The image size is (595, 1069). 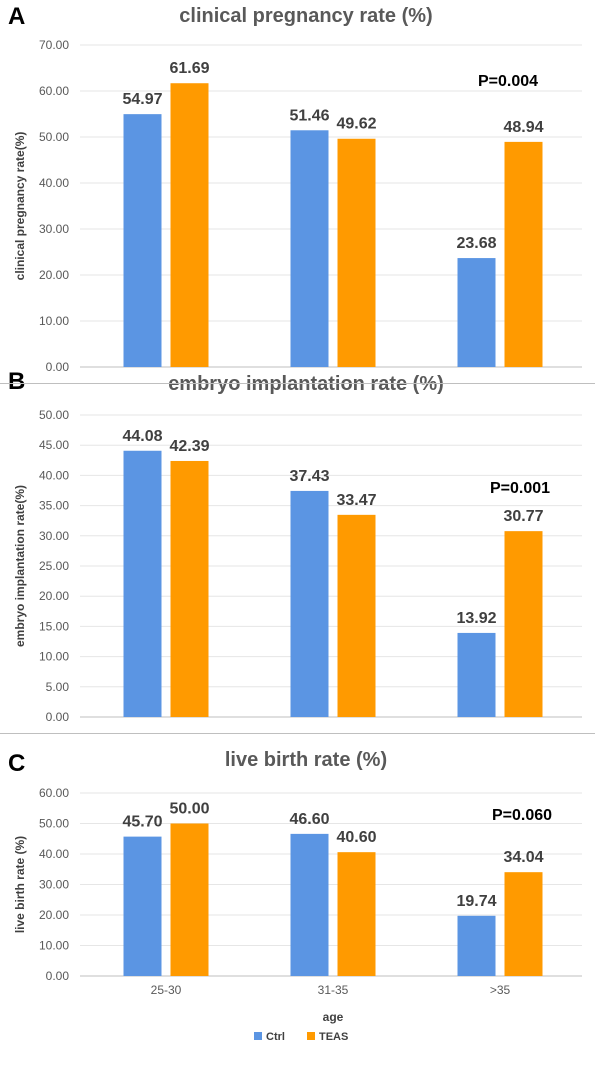 What do you see at coordinates (309, 115) in the screenshot?
I see `data-label: 51.46` at bounding box center [309, 115].